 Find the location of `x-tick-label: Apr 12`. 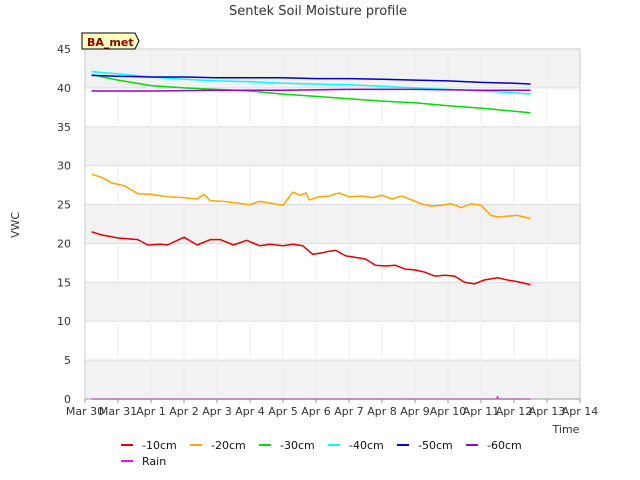

x-tick-label: Apr 12 is located at coordinates (514, 411).